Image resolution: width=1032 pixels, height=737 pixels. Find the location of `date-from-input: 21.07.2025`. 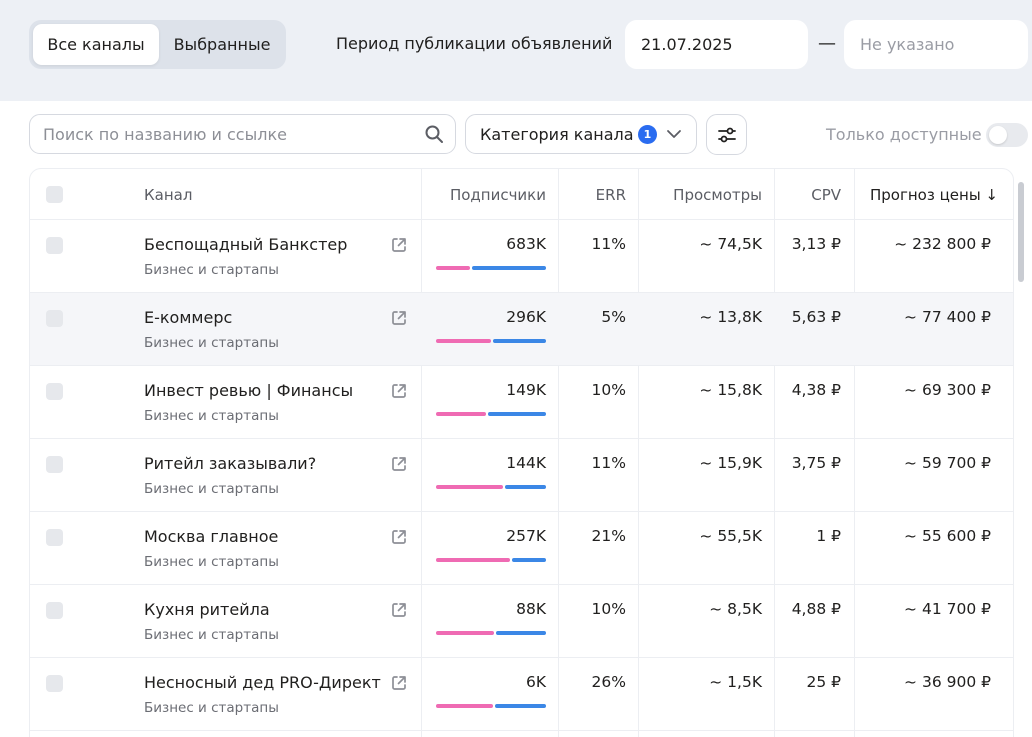

date-from-input: 21.07.2025 is located at coordinates (716, 44).